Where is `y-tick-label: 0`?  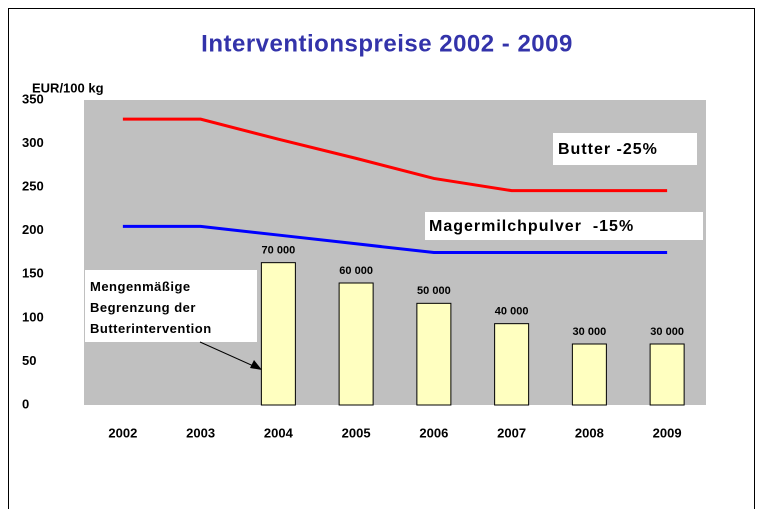
y-tick-label: 0 is located at coordinates (25, 403).